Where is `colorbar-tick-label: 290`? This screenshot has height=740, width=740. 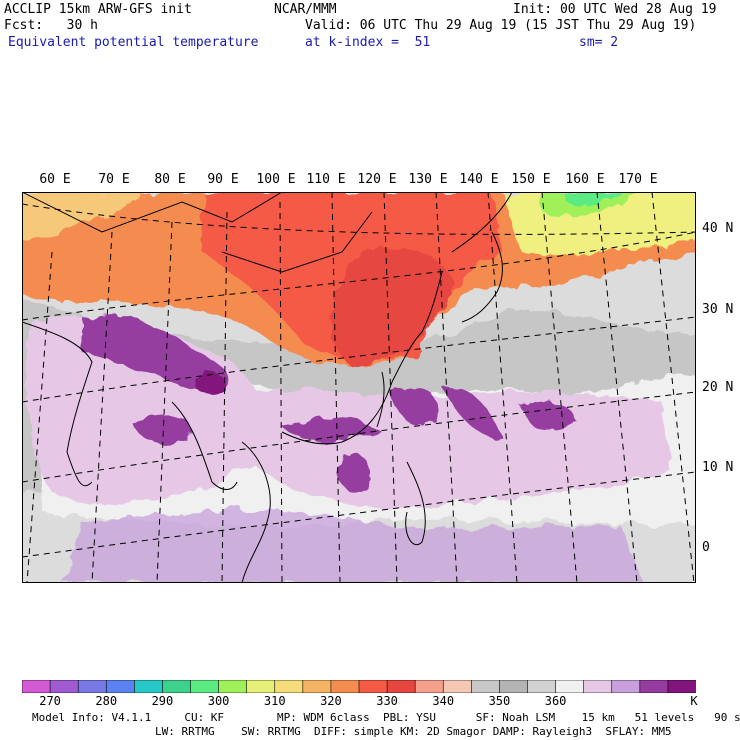 colorbar-tick-label: 290 is located at coordinates (162, 701).